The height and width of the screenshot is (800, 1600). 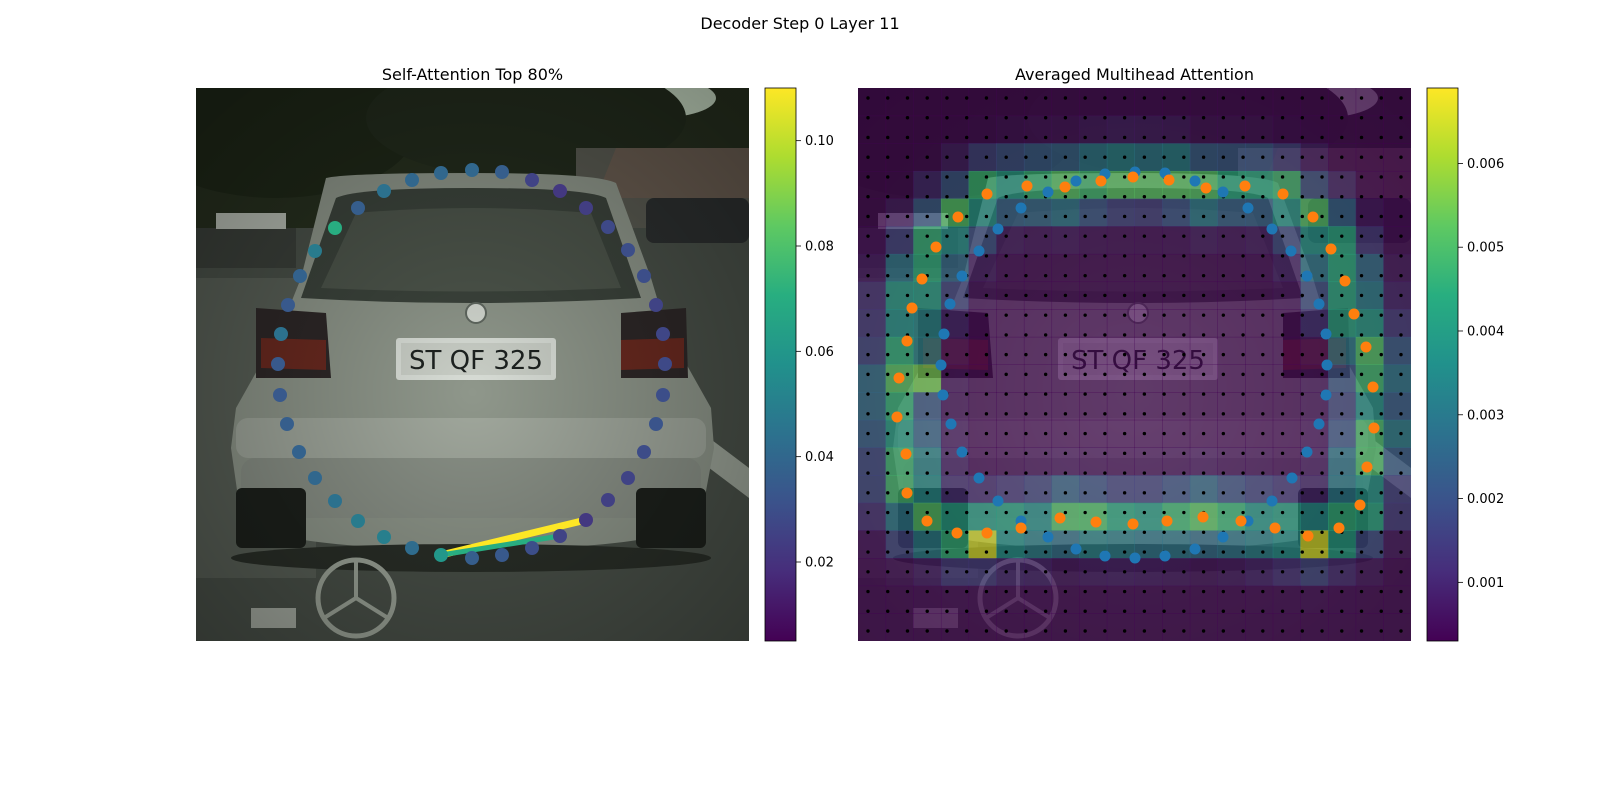 I want to click on colorbar-tick-label: 0.003, so click(x=1485, y=415).